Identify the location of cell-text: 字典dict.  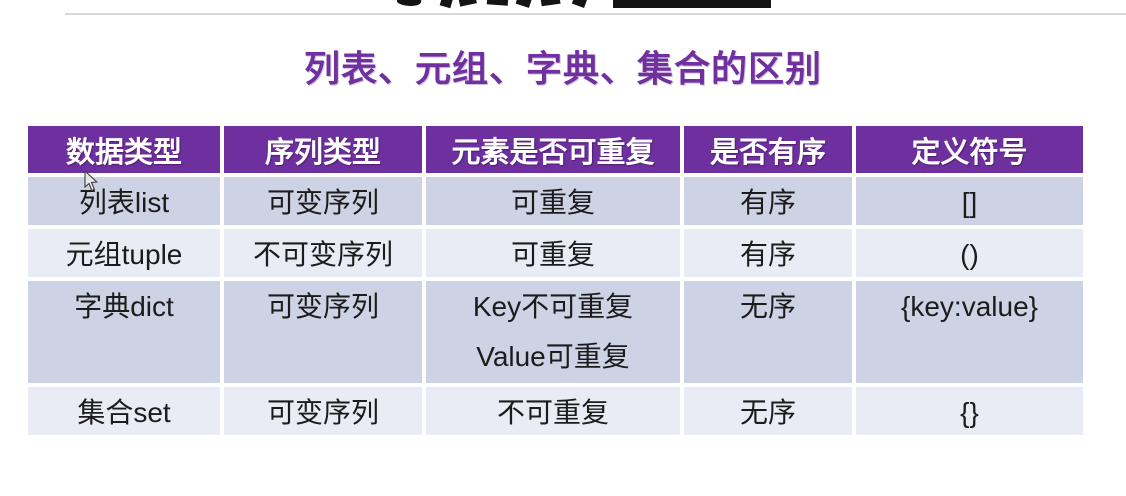
(124, 306).